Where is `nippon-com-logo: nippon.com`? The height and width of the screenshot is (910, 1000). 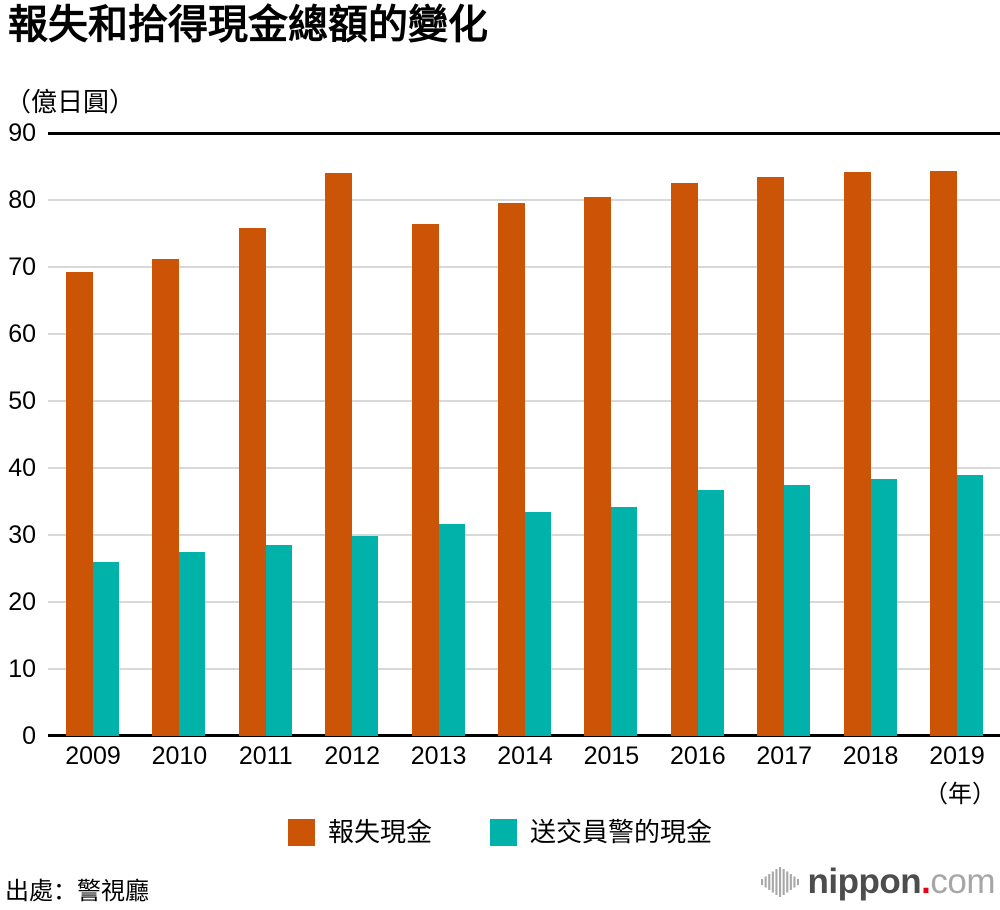 nippon-com-logo: nippon.com is located at coordinates (878, 882).